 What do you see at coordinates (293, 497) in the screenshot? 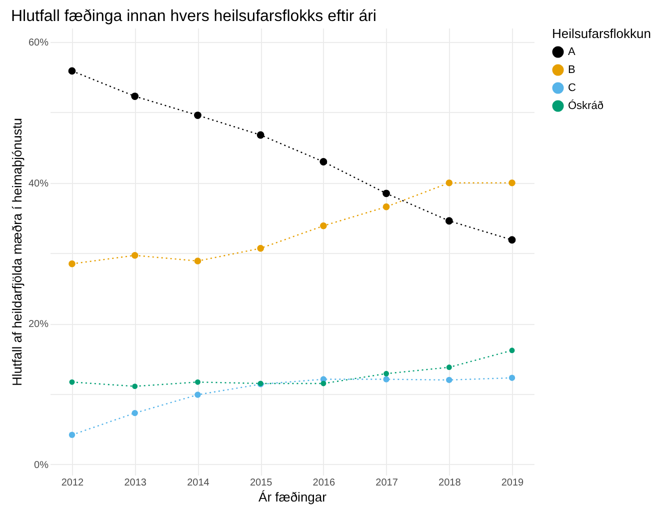
I see `x-axis-title: Ár fæðingar` at bounding box center [293, 497].